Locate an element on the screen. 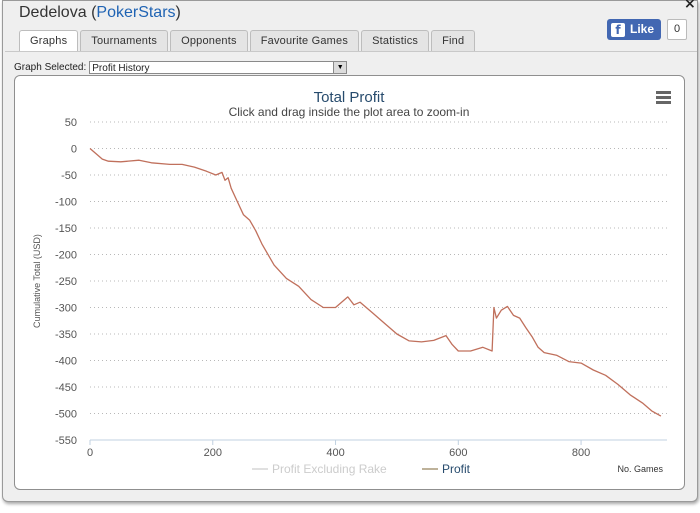 The height and width of the screenshot is (513, 700). y-tick-label: -350 is located at coordinates (66, 335).